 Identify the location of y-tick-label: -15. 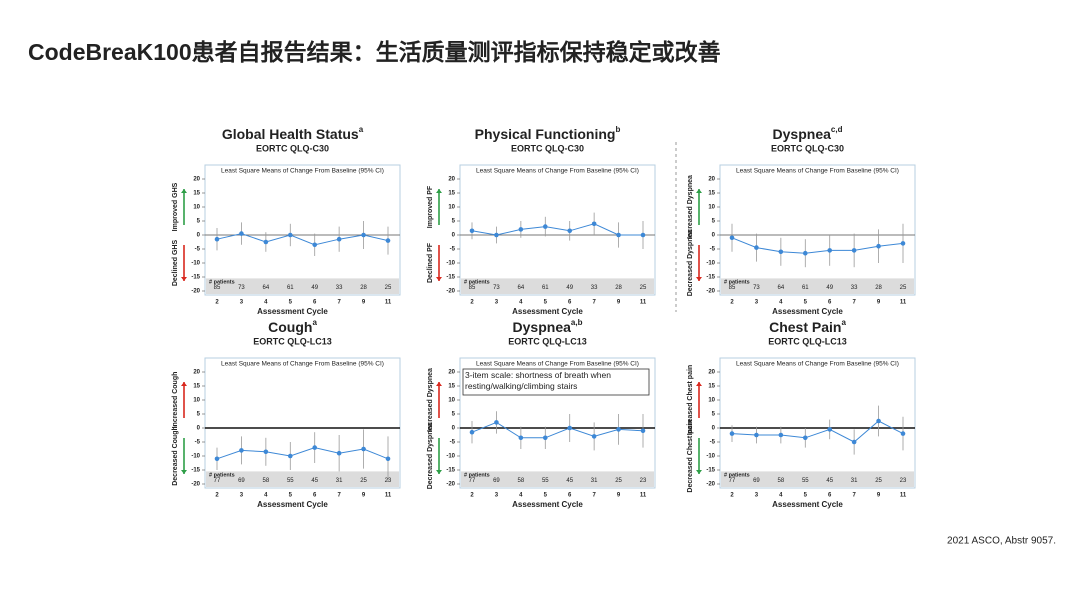
(195, 278).